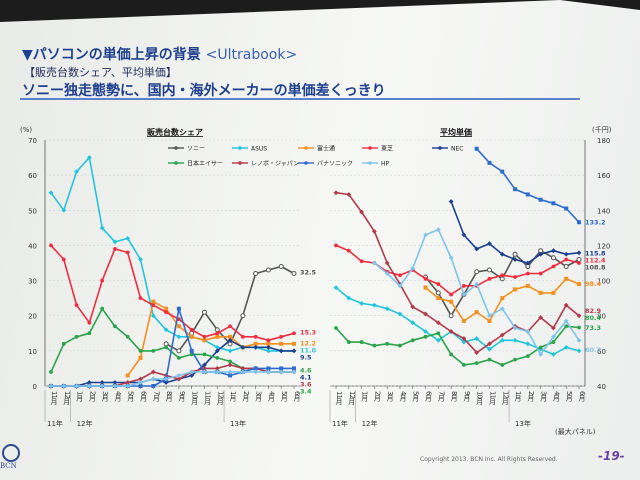  I want to click on panel-annotation: (最大パネル), so click(575, 431).